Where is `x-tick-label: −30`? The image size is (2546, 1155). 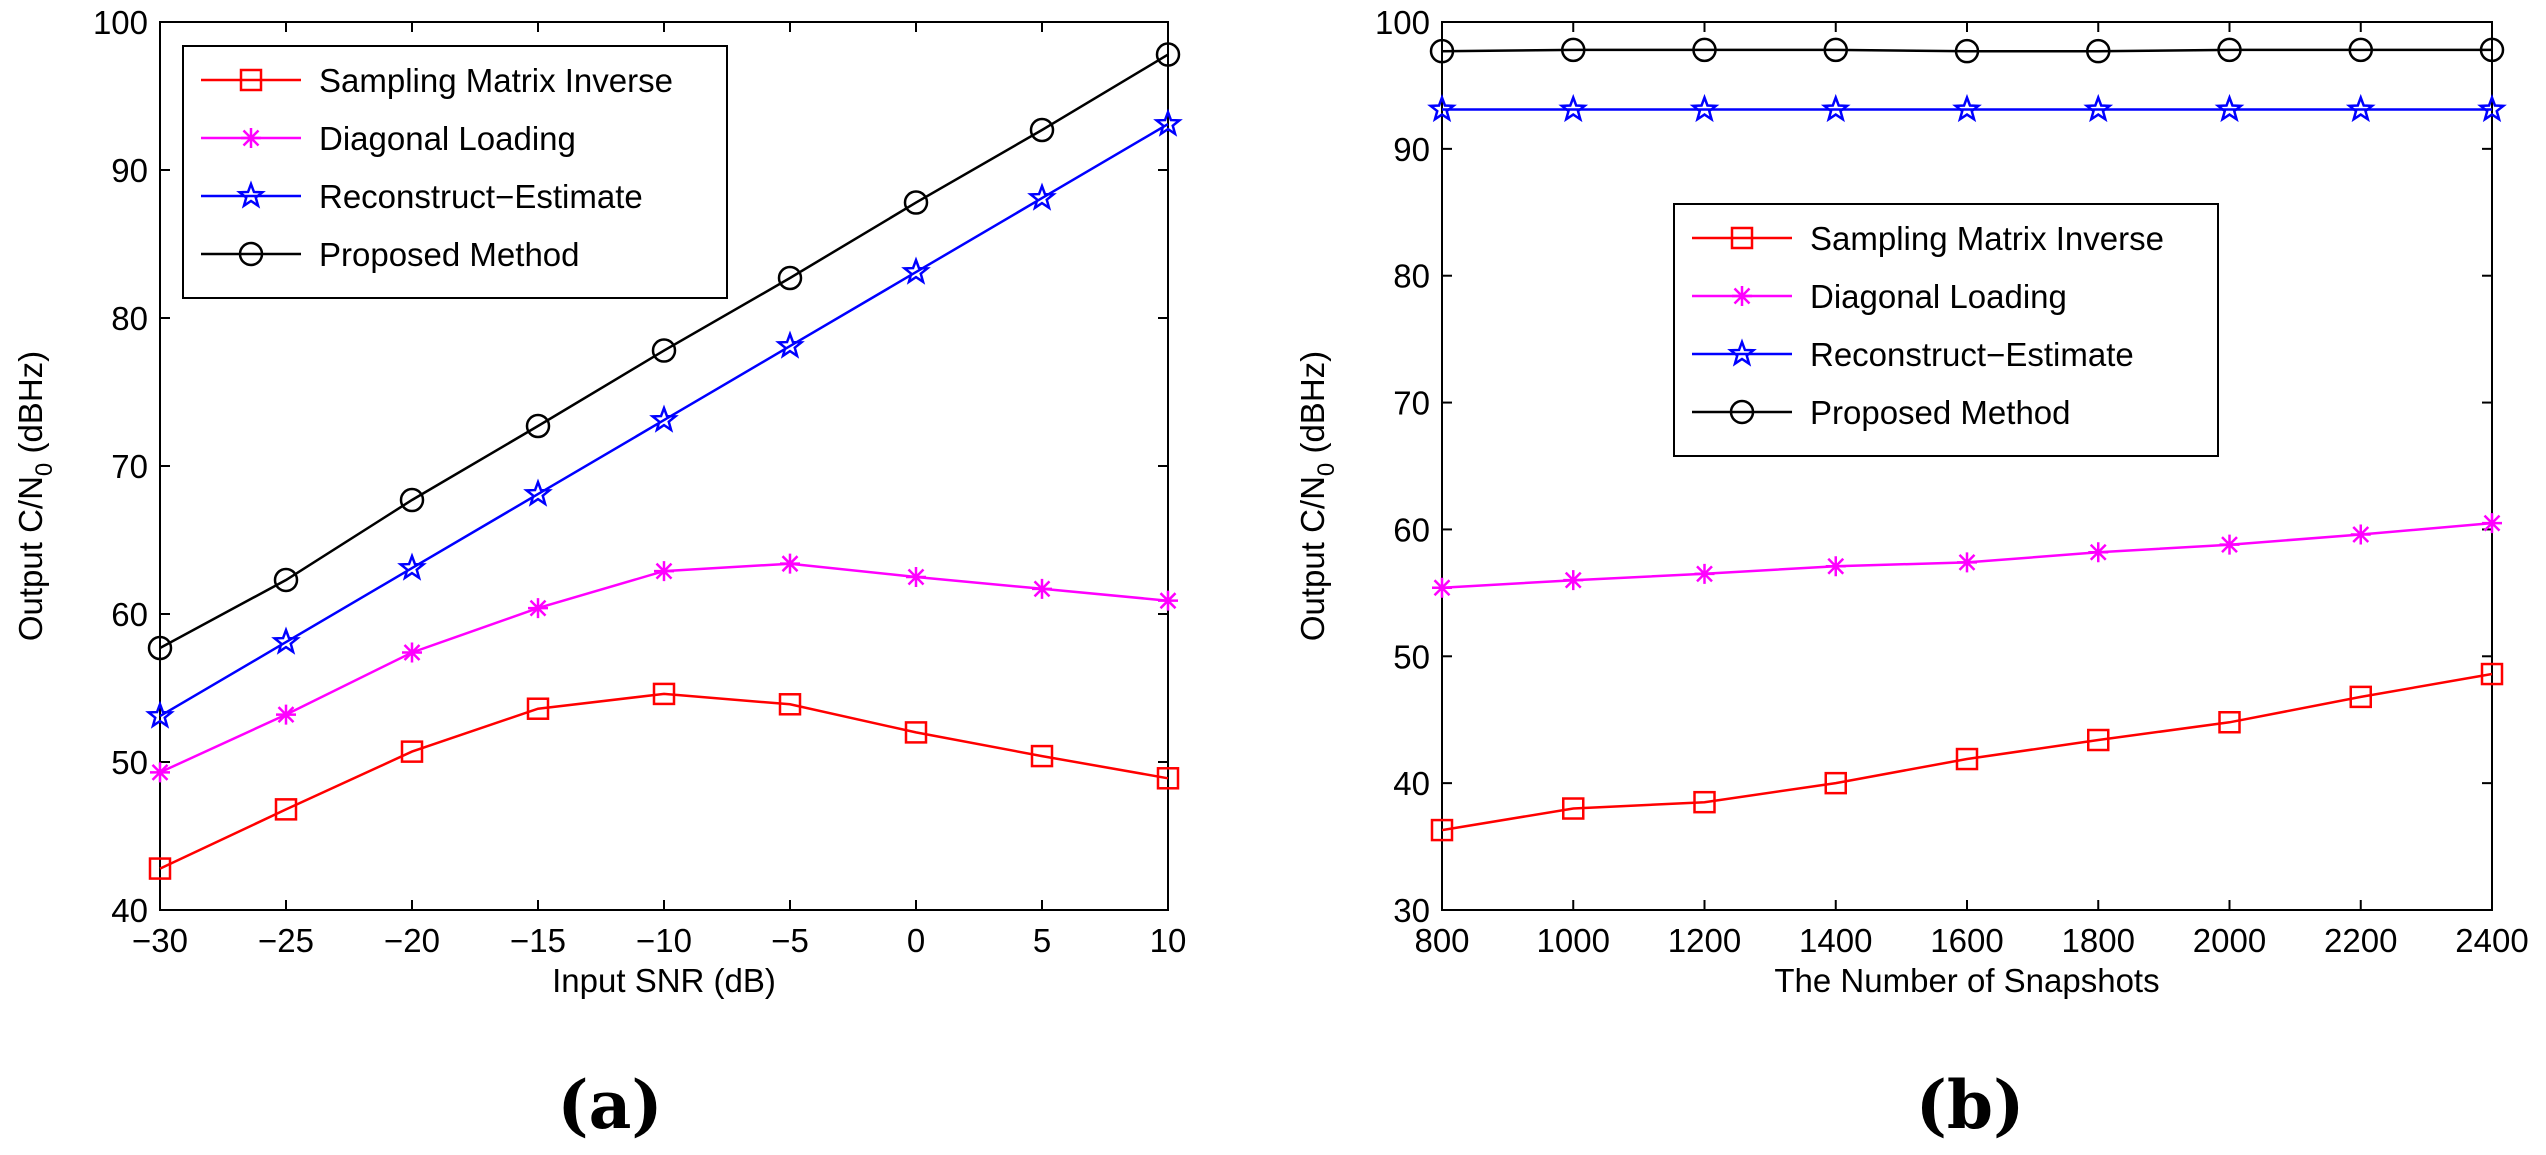 x-tick-label: −30 is located at coordinates (160, 940).